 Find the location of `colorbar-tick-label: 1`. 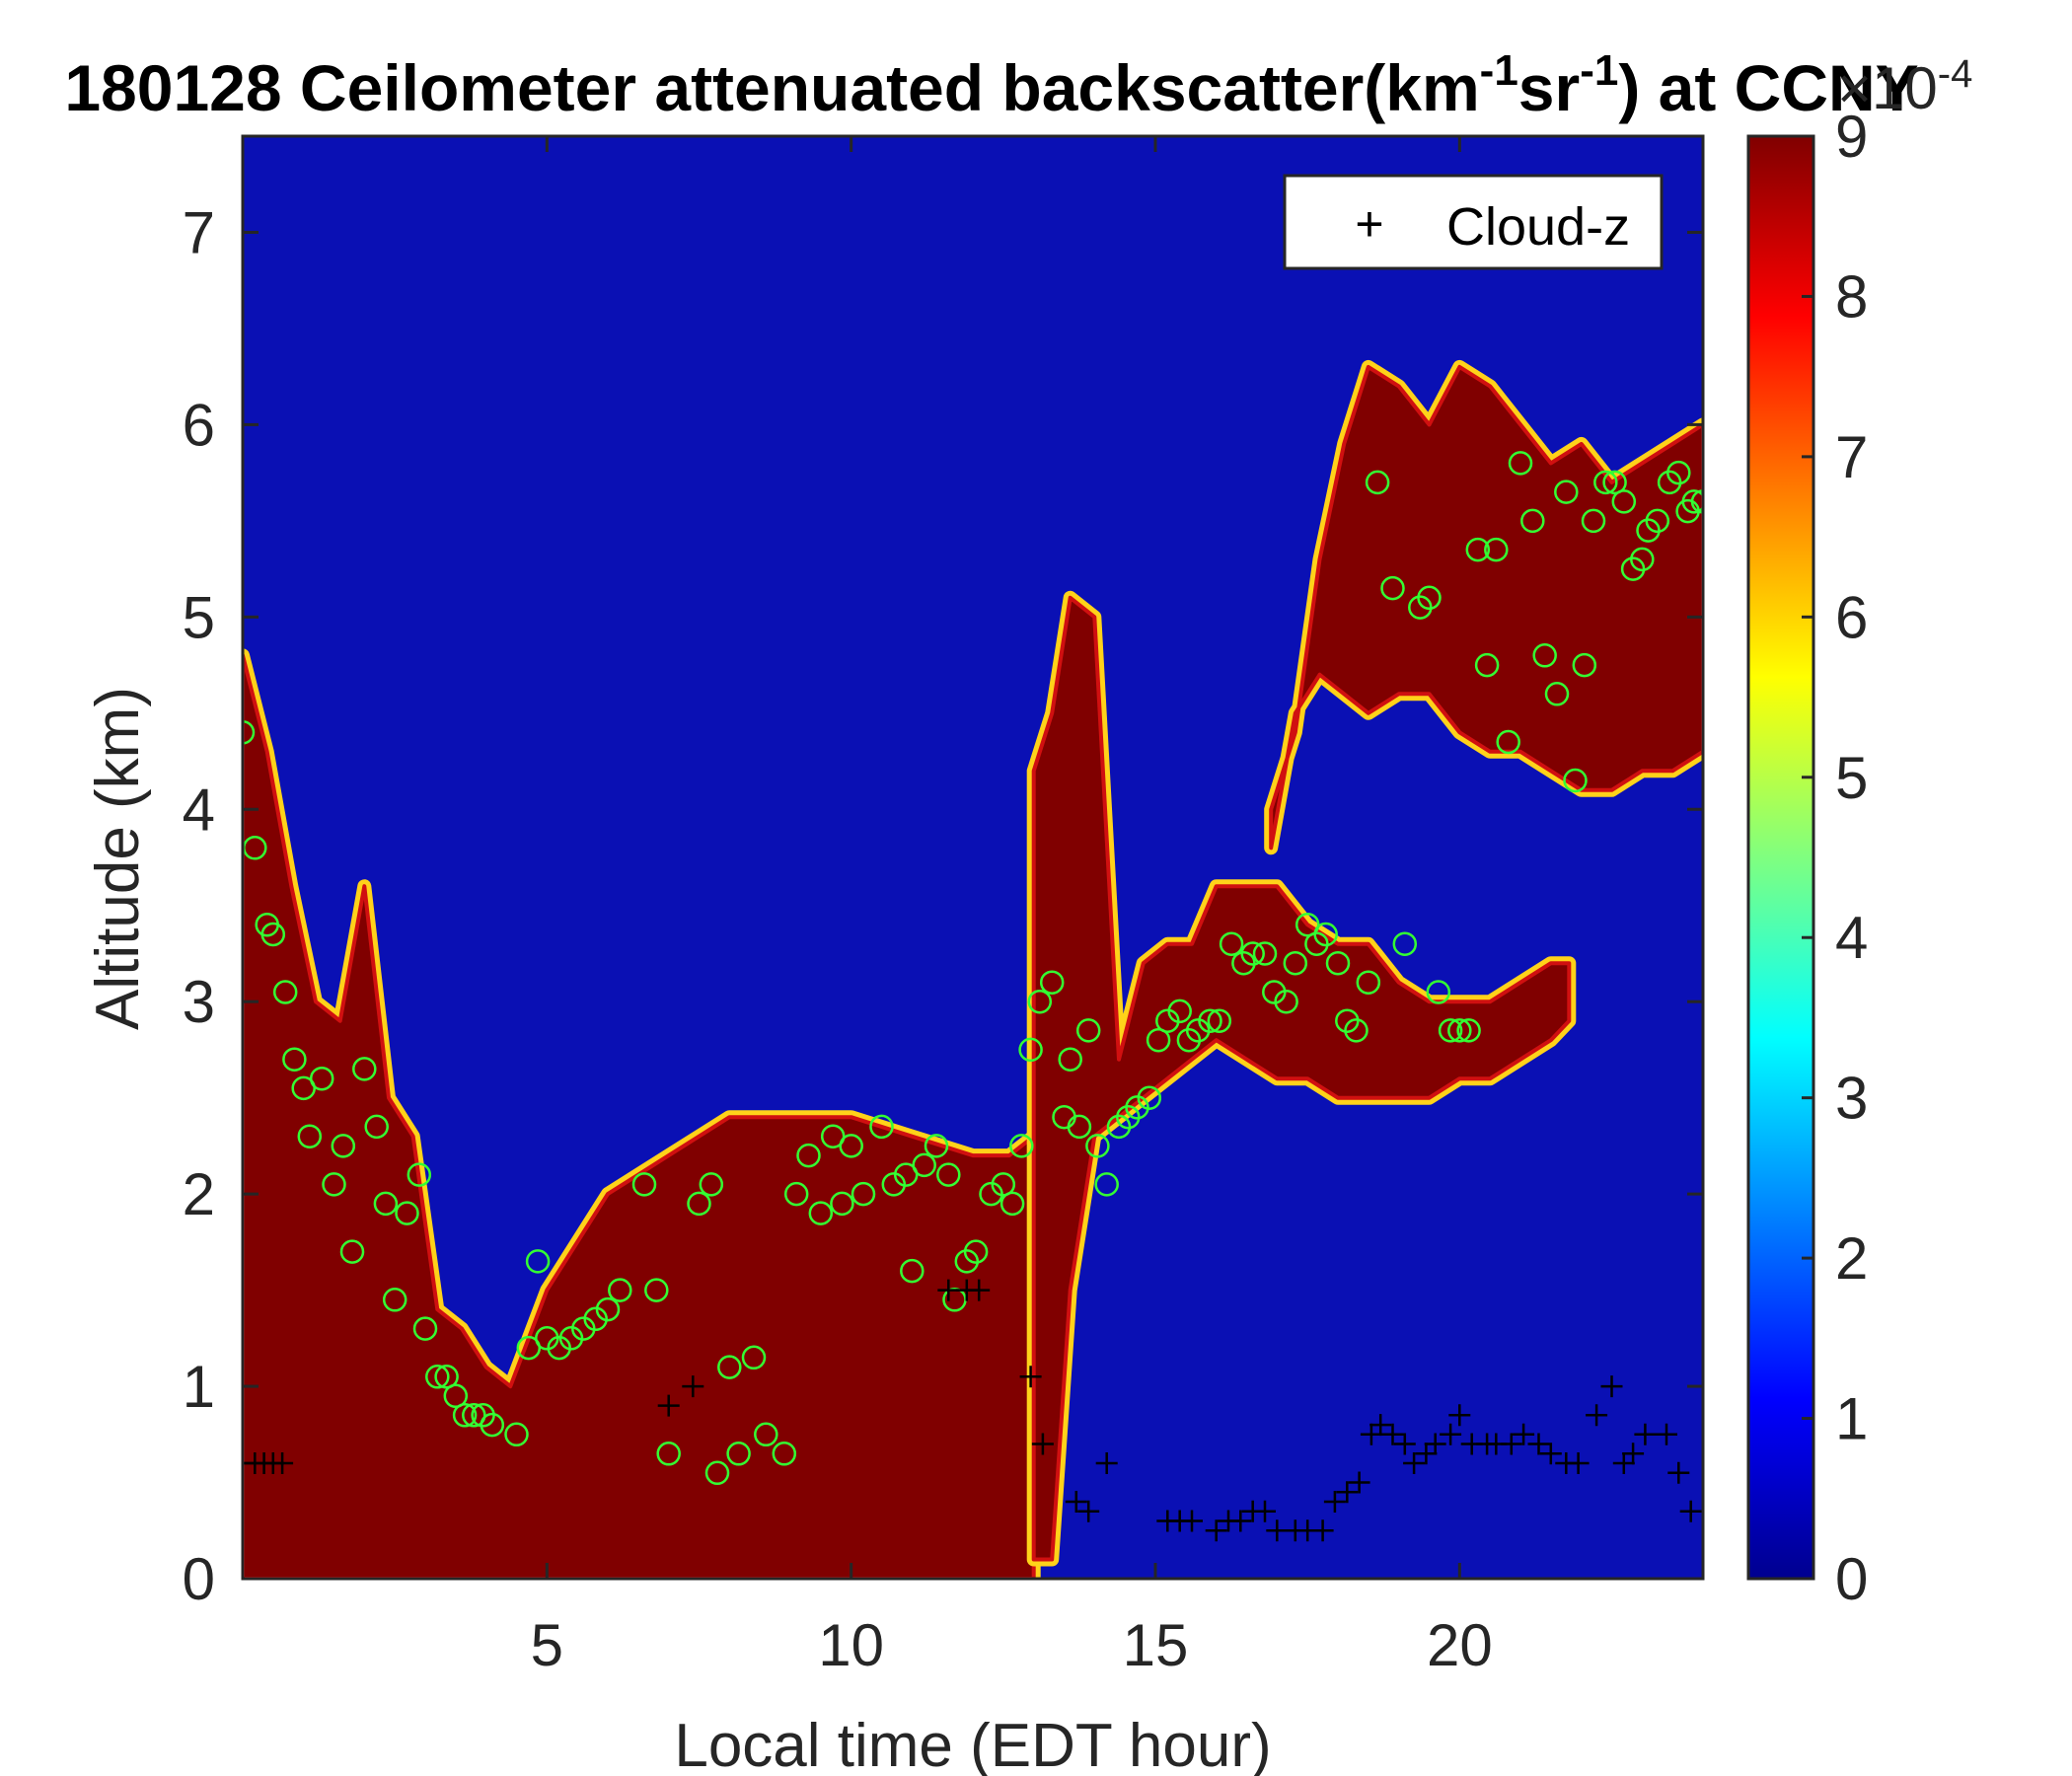

colorbar-tick-label: 1 is located at coordinates (1852, 1419).